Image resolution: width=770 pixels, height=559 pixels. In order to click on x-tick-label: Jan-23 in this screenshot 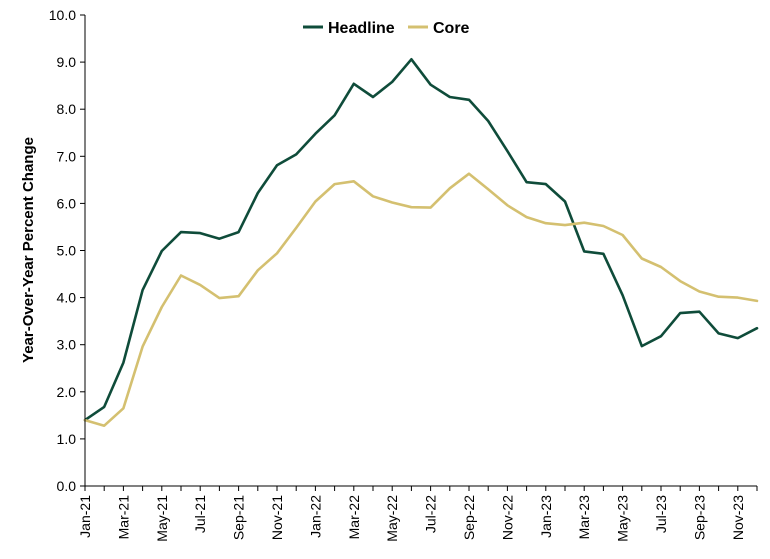, I will do `click(546, 516)`.